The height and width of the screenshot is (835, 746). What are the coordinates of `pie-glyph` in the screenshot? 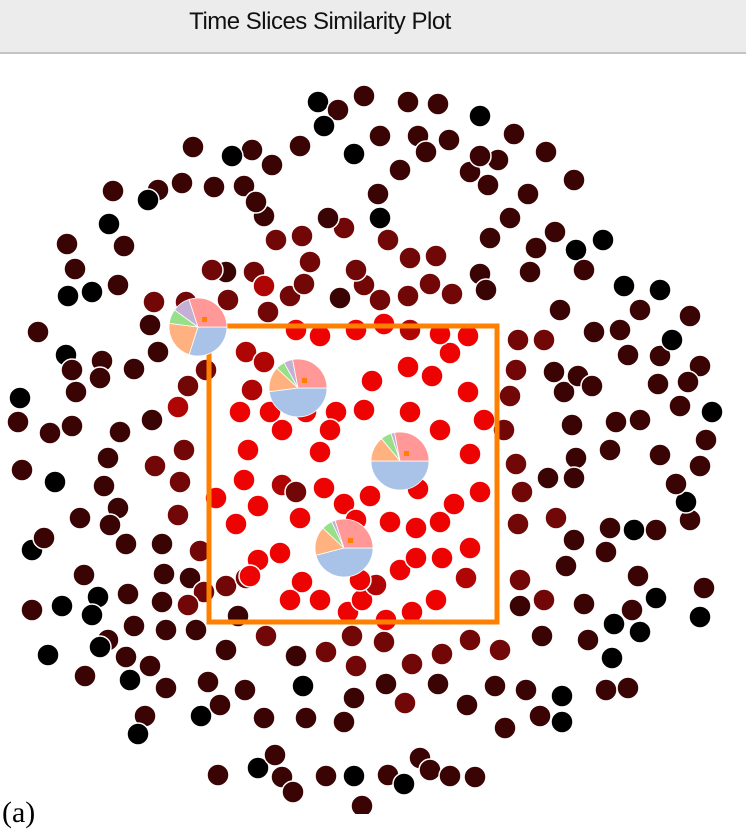 It's located at (198, 327).